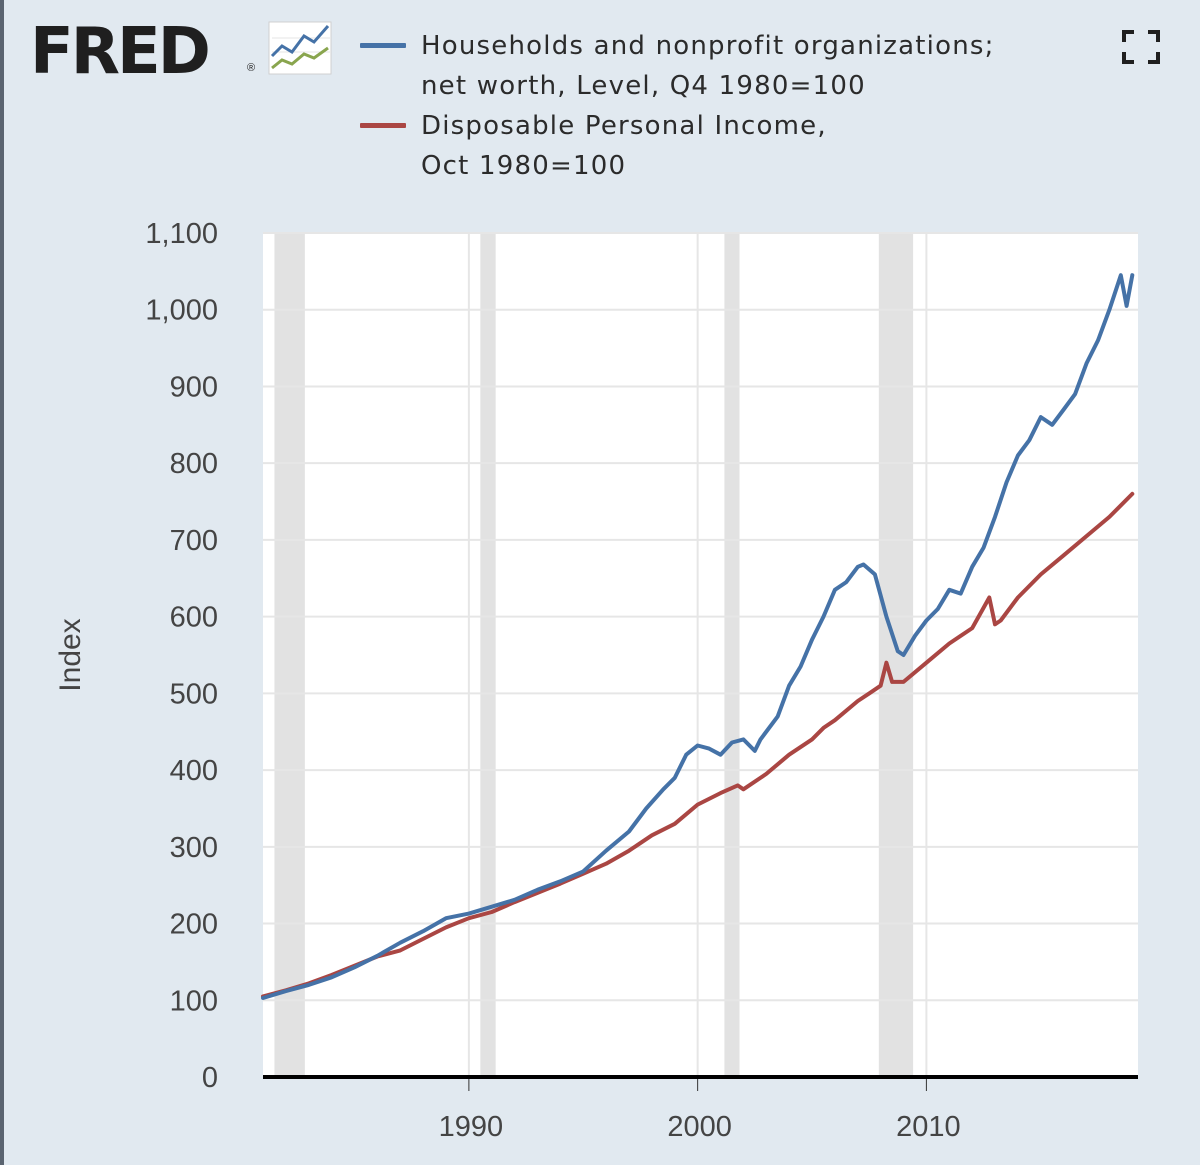 Image resolution: width=1200 pixels, height=1165 pixels. Describe the element at coordinates (471, 1127) in the screenshot. I see `x-tick-label: 1990` at that location.